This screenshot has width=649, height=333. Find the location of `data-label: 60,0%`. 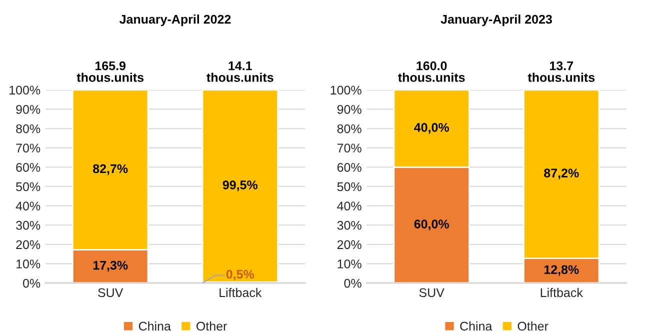

data-label: 60,0% is located at coordinates (431, 225).